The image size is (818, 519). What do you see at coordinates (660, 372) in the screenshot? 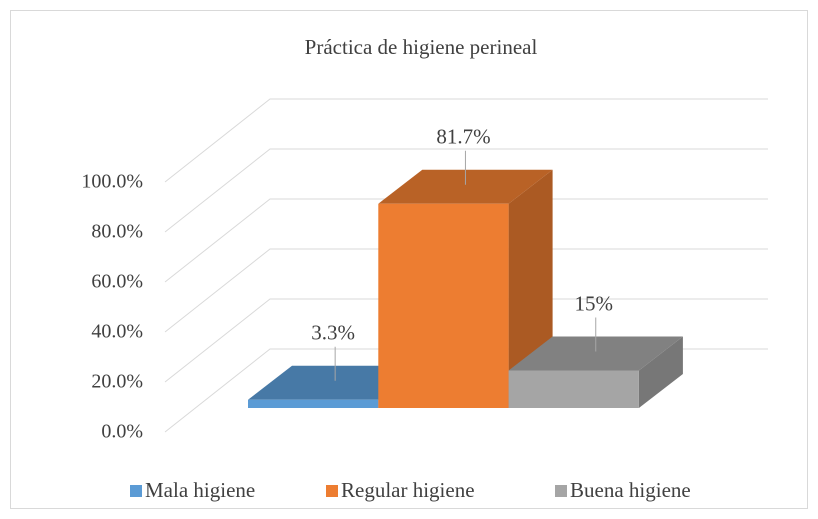
I see `bar-side` at bounding box center [660, 372].